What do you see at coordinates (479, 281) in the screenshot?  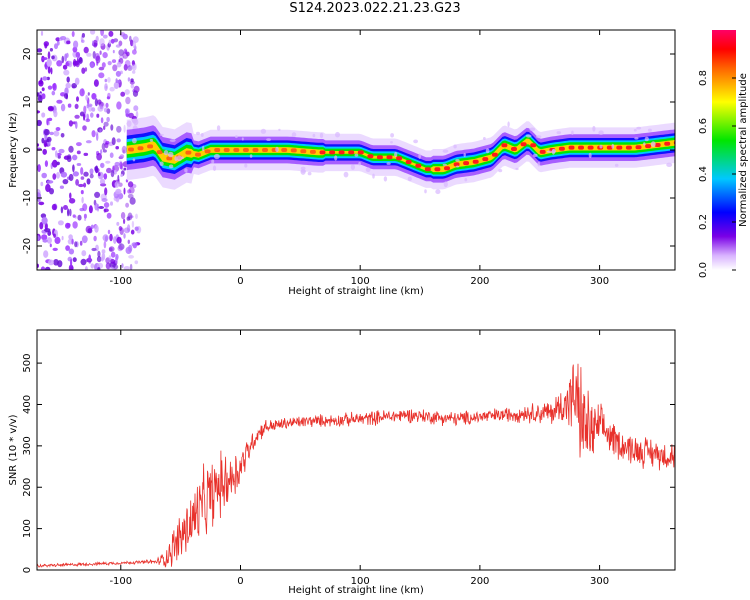 I see `x-tick-label: 200` at bounding box center [479, 281].